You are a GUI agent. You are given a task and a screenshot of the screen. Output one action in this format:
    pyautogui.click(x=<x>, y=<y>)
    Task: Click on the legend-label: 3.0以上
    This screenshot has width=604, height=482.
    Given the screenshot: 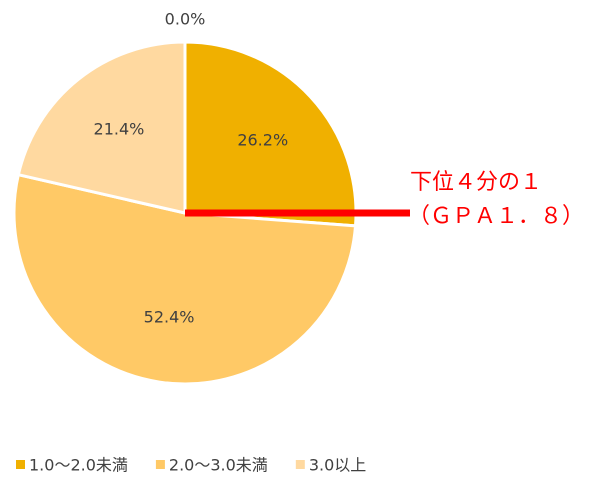 What is the action you would take?
    pyautogui.click(x=337, y=465)
    